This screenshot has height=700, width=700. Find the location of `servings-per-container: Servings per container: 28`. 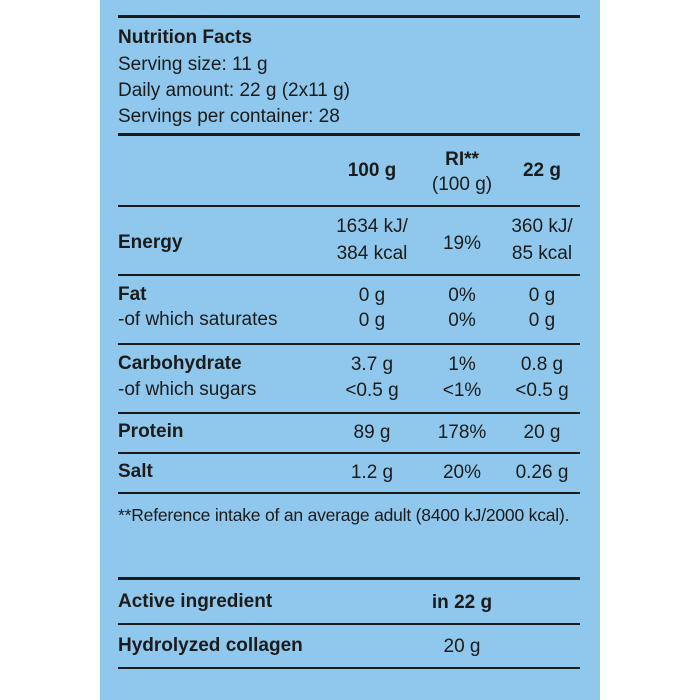

servings-per-container: Servings per container: 28 is located at coordinates (229, 116).